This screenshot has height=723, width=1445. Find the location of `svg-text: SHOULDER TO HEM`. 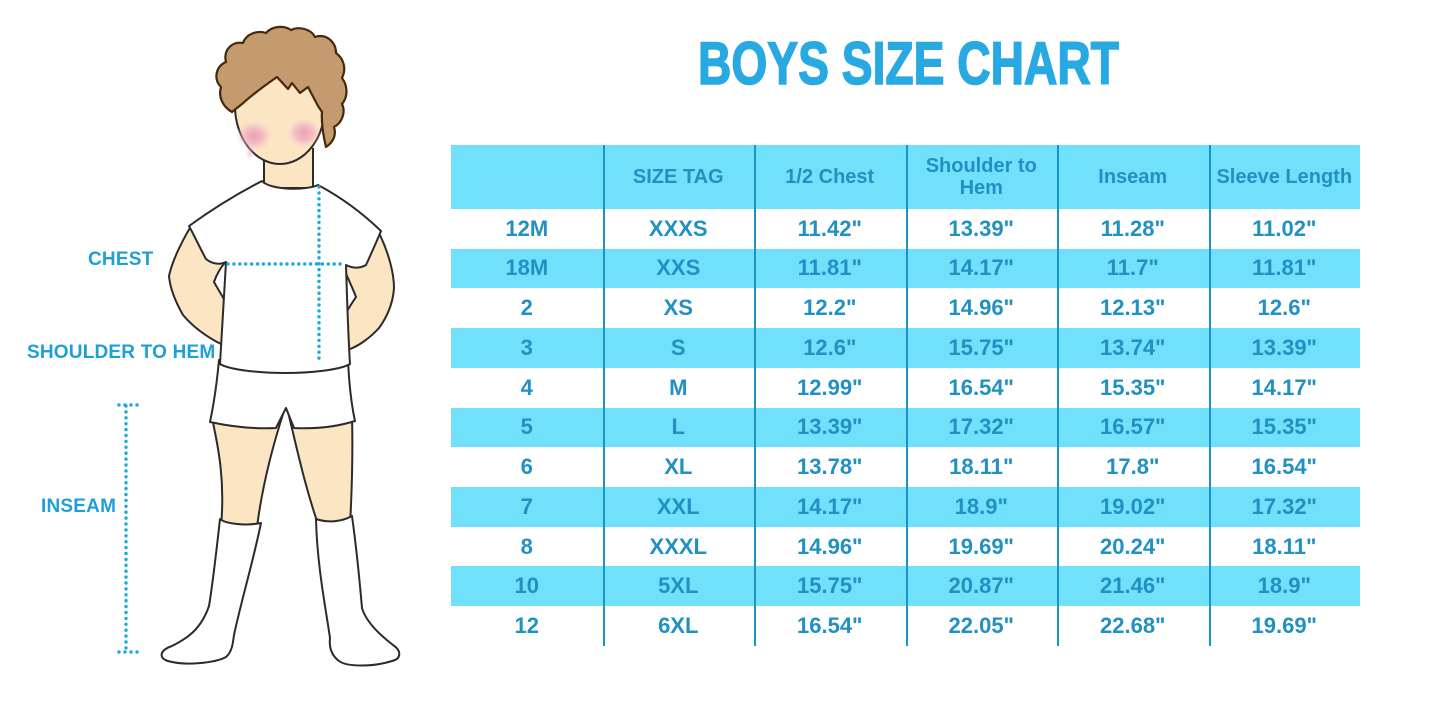

svg-text: SHOULDER TO HEM is located at coordinates (121, 352).